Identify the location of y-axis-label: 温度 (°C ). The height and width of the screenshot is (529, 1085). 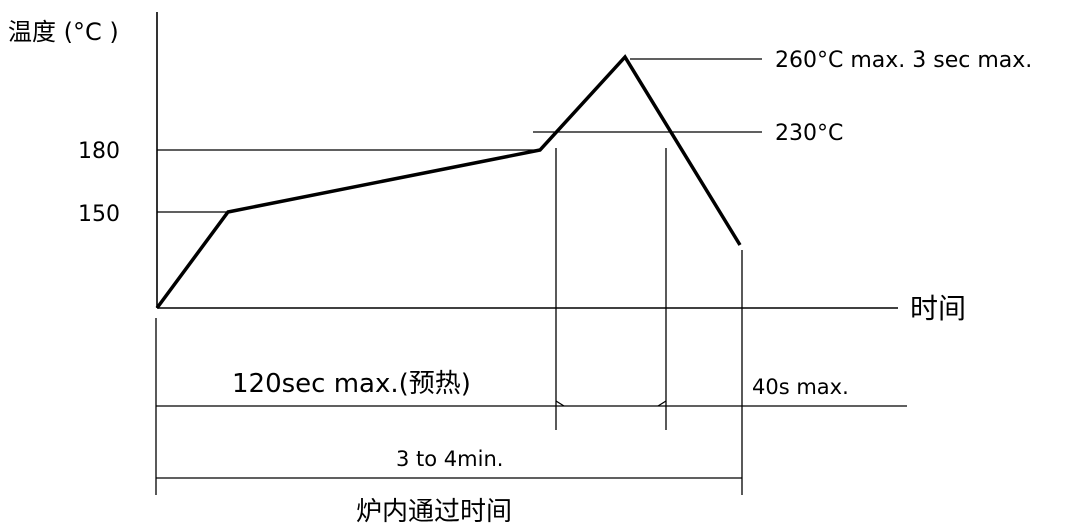
(63, 32).